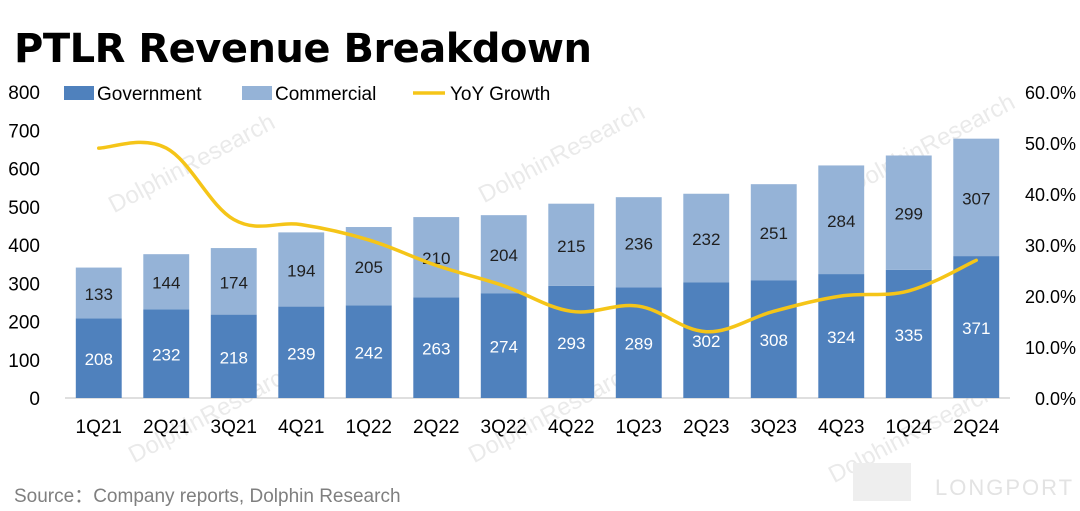  I want to click on data-label-commercial: 236, so click(639, 243).